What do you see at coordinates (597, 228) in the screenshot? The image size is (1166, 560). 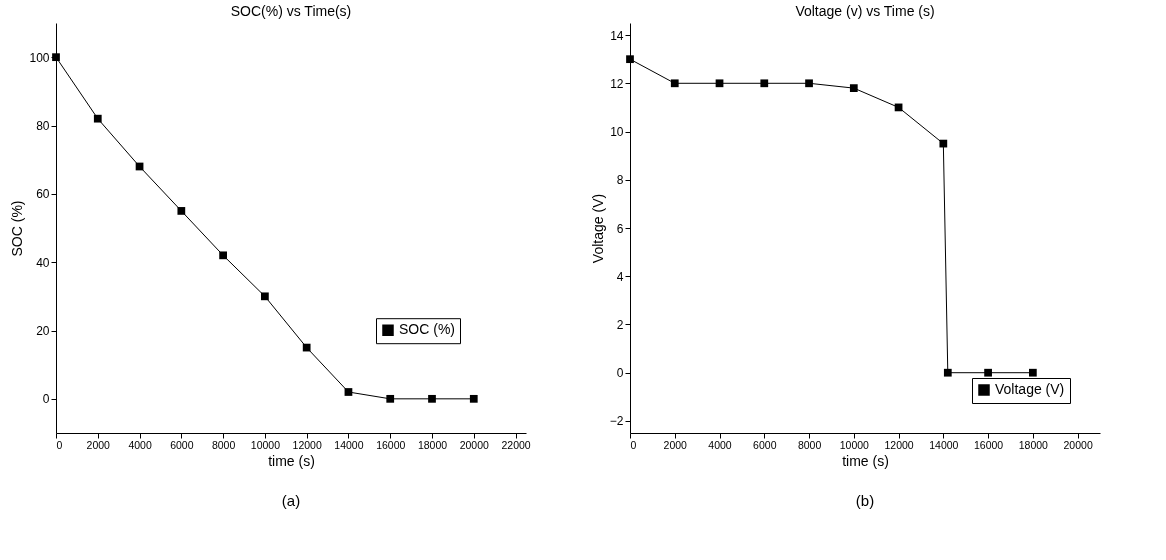 I see `y-axis-title: Voltage (V)` at bounding box center [597, 228].